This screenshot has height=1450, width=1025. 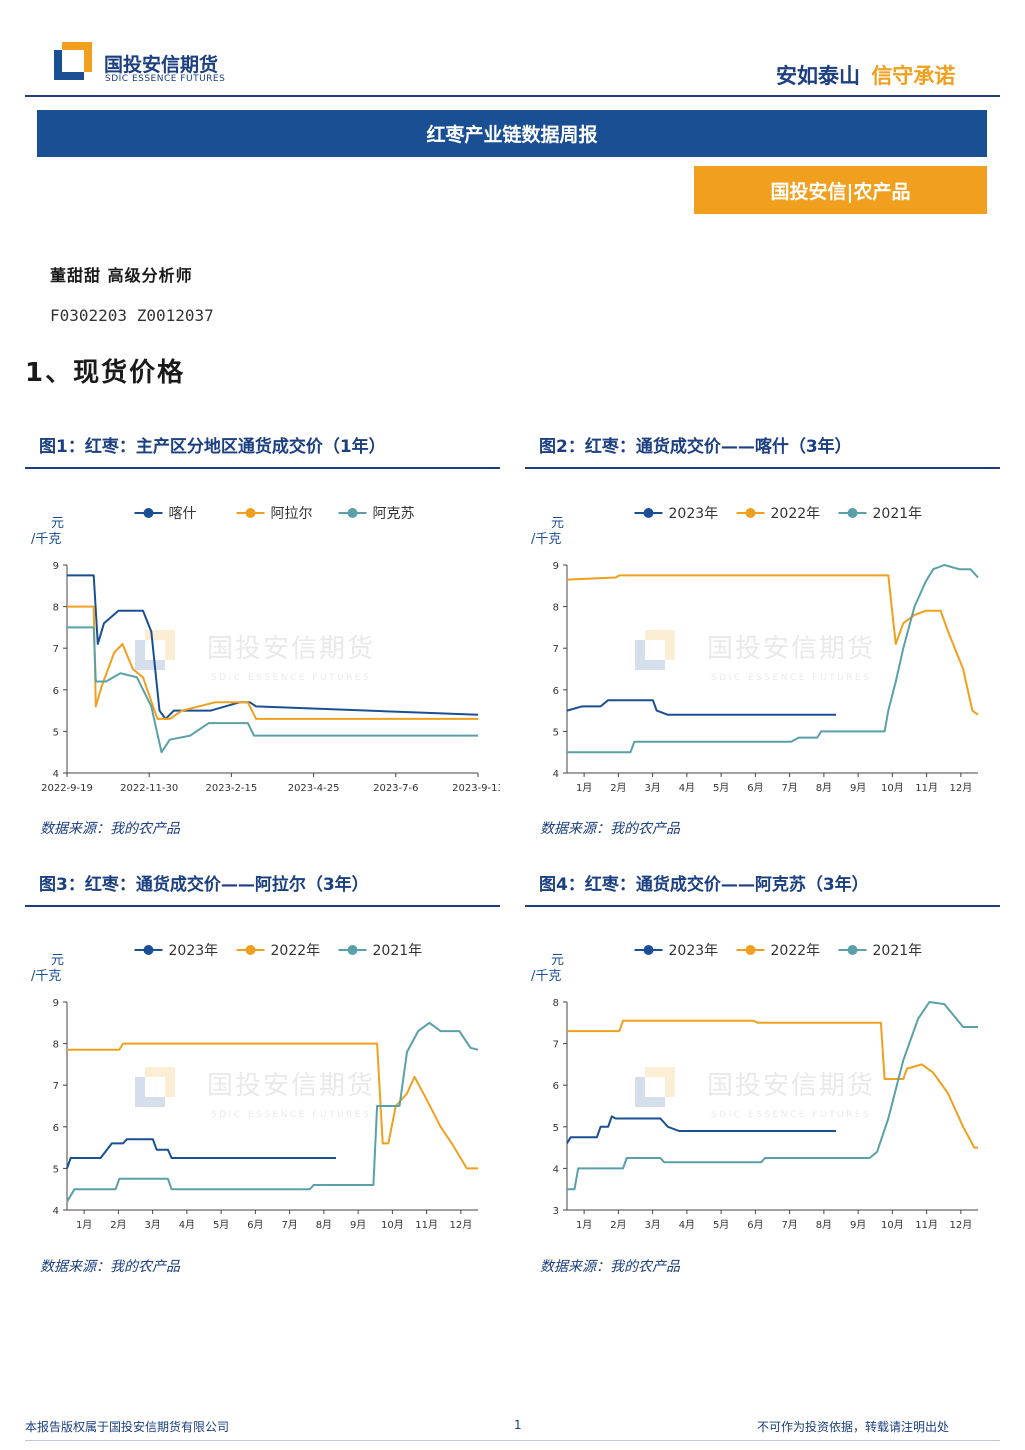 What do you see at coordinates (110, 829) in the screenshot?
I see `figure-1-source: 数据来源：我的农产品` at bounding box center [110, 829].